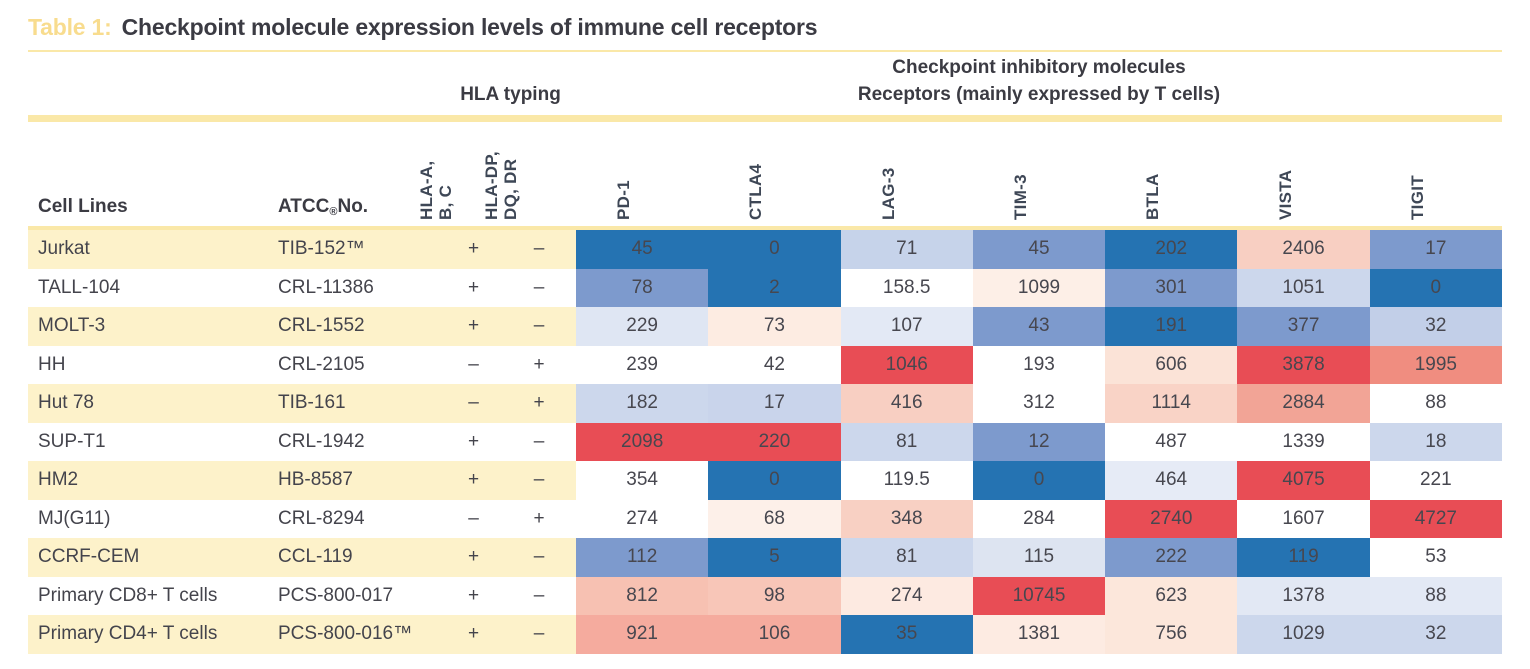  Describe the element at coordinates (357, 634) in the screenshot. I see `atcc-number: PCS-800-016™` at that location.